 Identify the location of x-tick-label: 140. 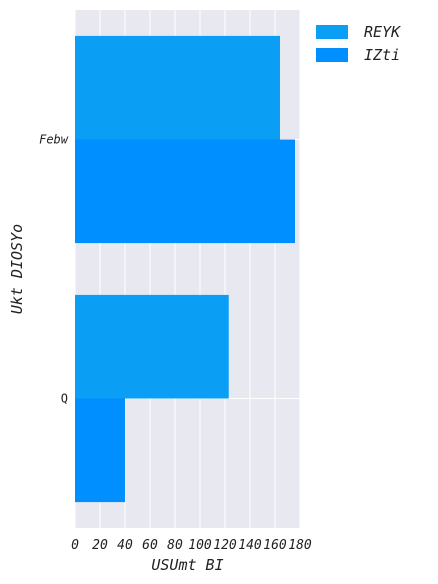
(250, 545).